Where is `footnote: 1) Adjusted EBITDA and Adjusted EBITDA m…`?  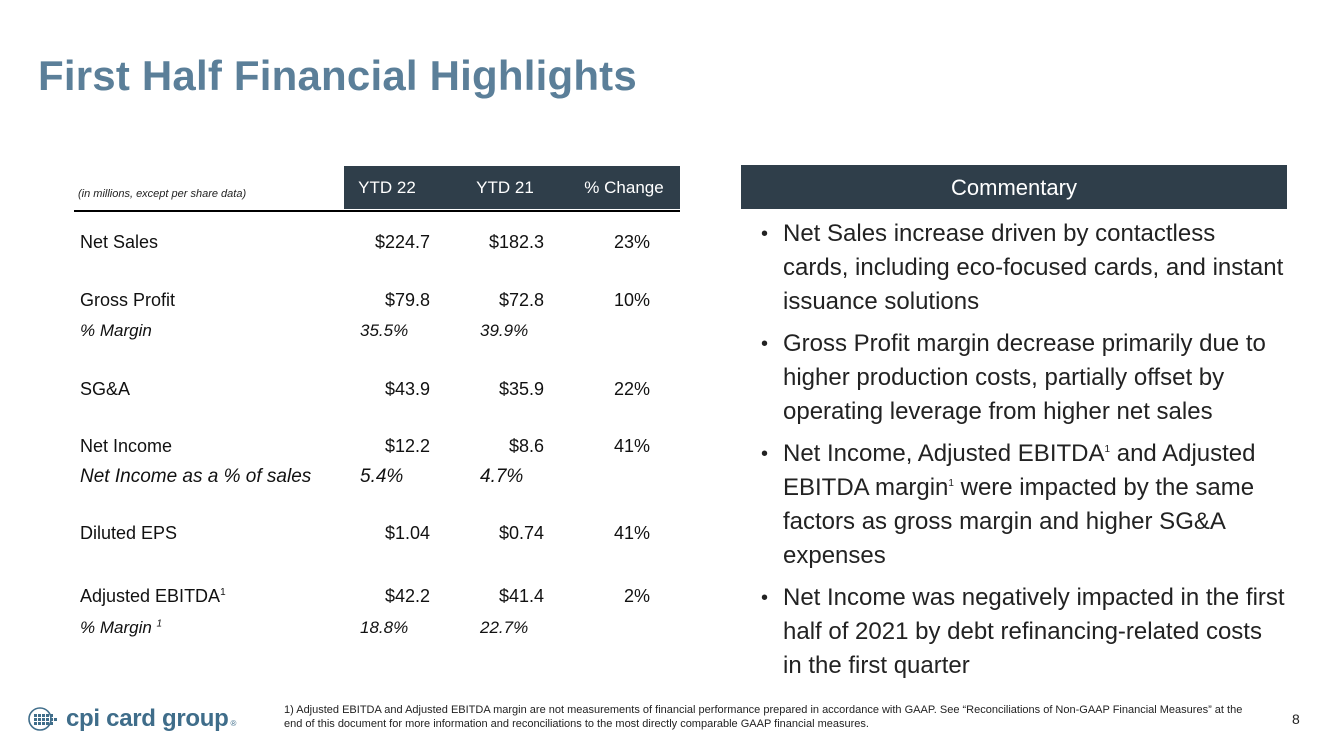
footnote: 1) Adjusted EBITDA and Adjusted EBITDA m… is located at coordinates (763, 717).